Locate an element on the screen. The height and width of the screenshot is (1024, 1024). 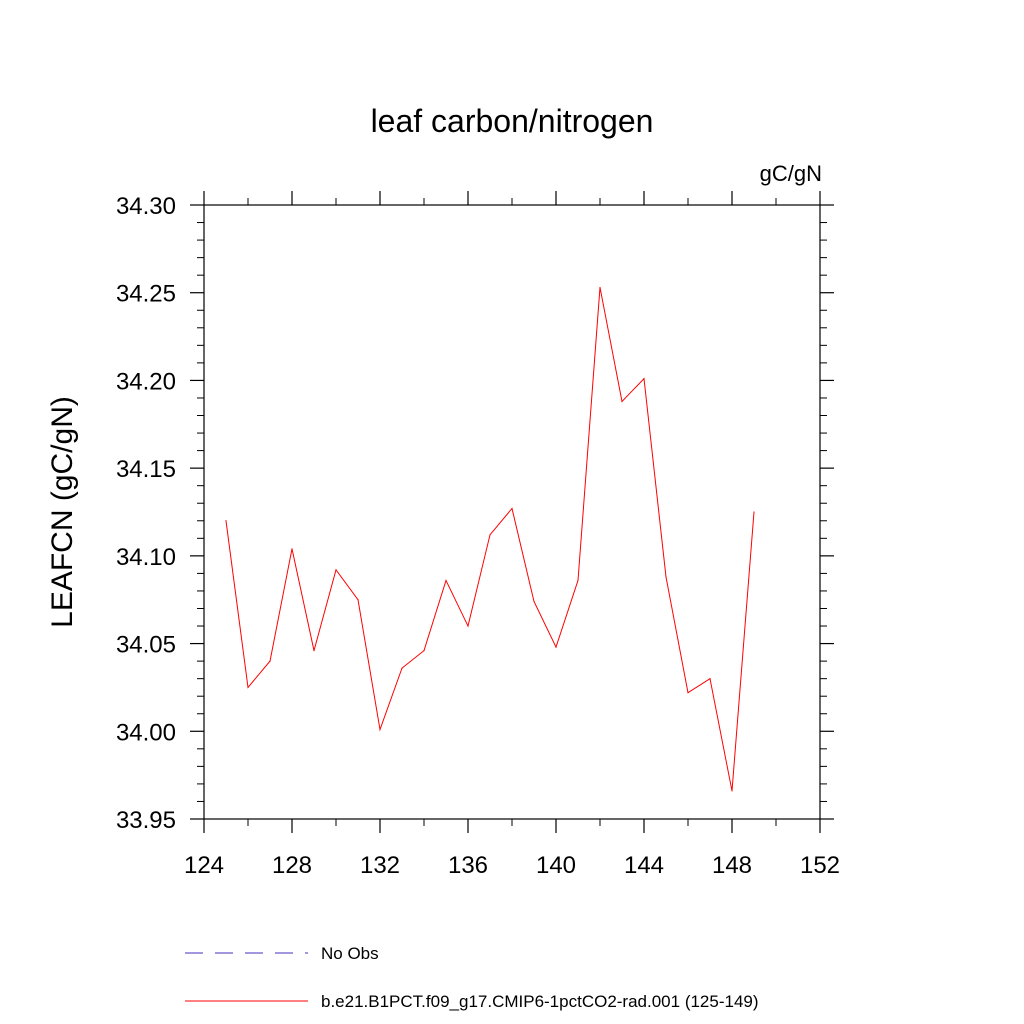
x-tick-label: 132 is located at coordinates (380, 865).